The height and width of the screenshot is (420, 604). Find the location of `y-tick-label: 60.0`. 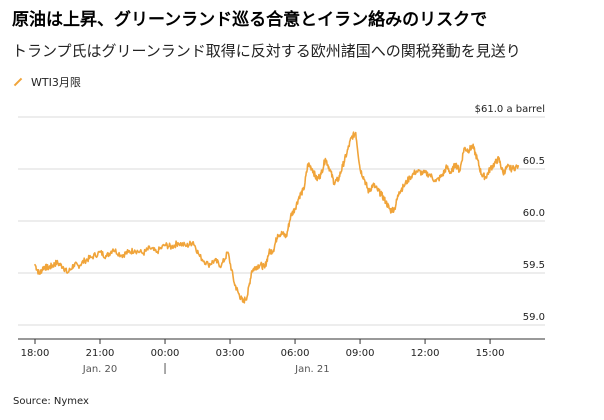

y-tick-label: 60.0 is located at coordinates (534, 213).